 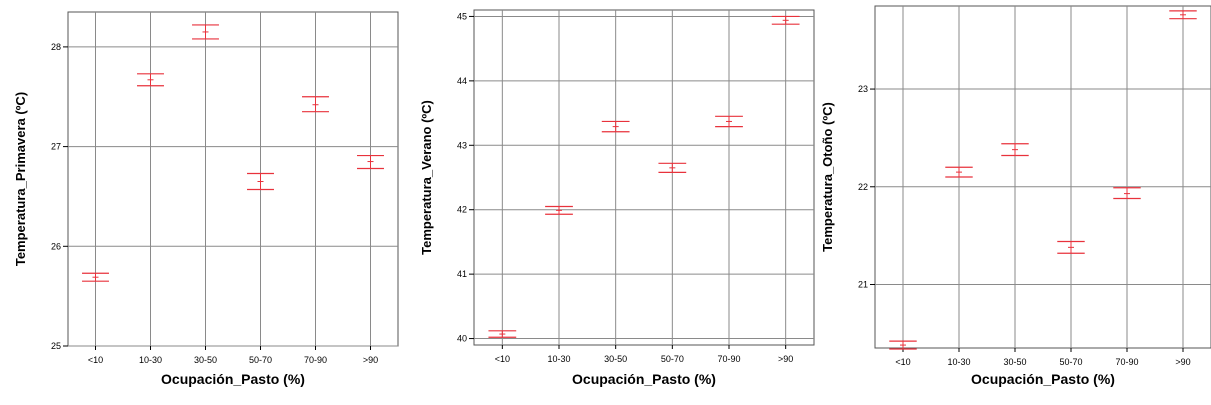 What do you see at coordinates (56, 47) in the screenshot?
I see `y-tick-label: 28` at bounding box center [56, 47].